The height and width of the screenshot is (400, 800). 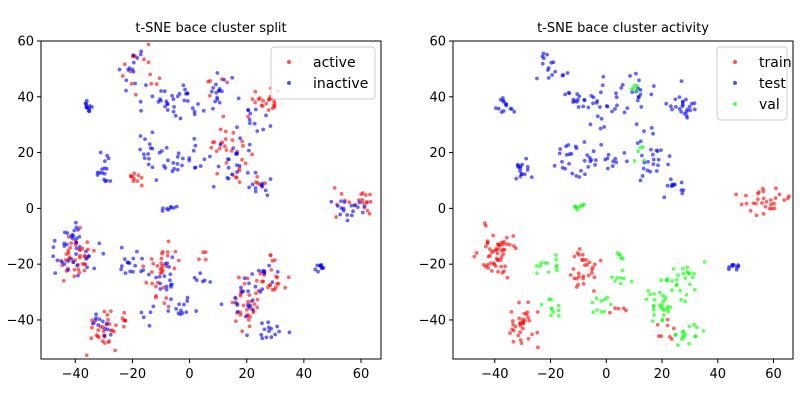 What do you see at coordinates (210, 28) in the screenshot?
I see `chart-title: t-SNE bace cluster split` at bounding box center [210, 28].